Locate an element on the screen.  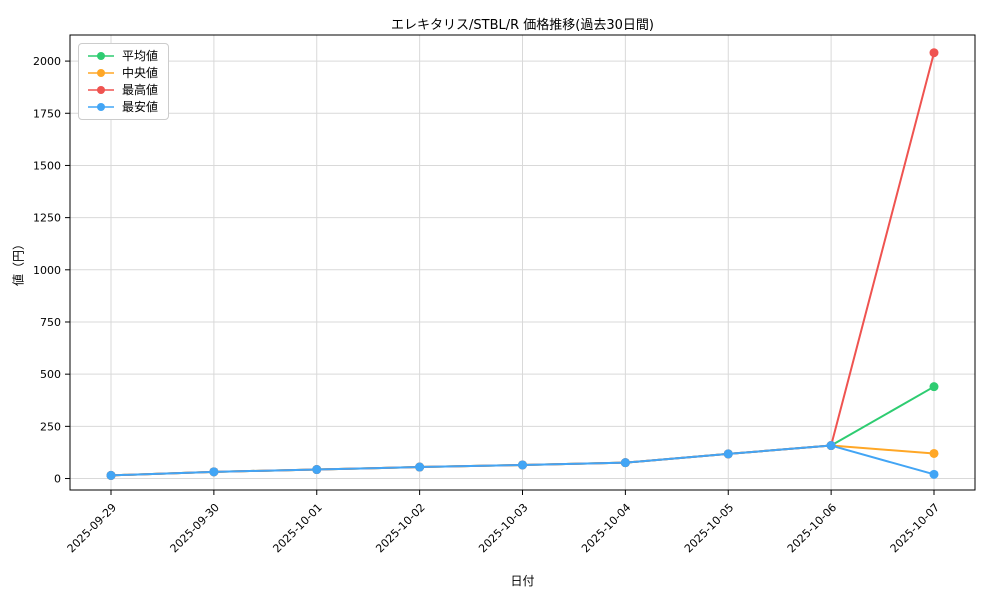
y-tick-label: 1750 is located at coordinates (47, 113).